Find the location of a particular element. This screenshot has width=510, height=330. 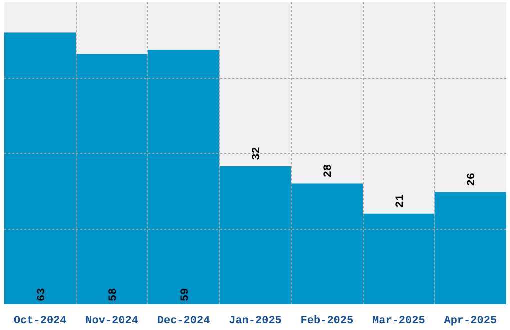

x-tick-label: Oct-2024 is located at coordinates (41, 322).